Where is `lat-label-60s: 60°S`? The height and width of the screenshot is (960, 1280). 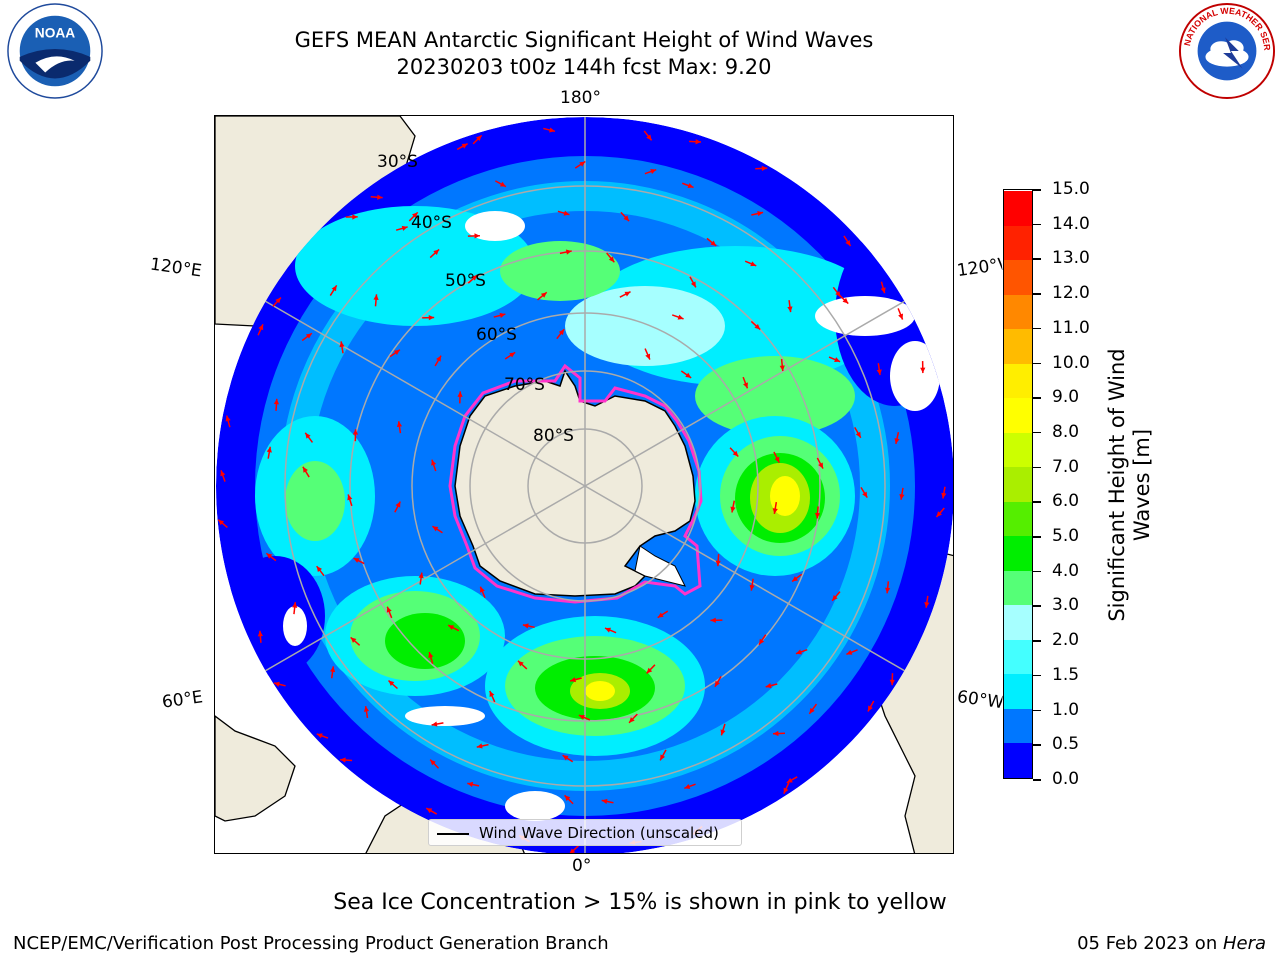
lat-label-60s: 60°S is located at coordinates (496, 335).